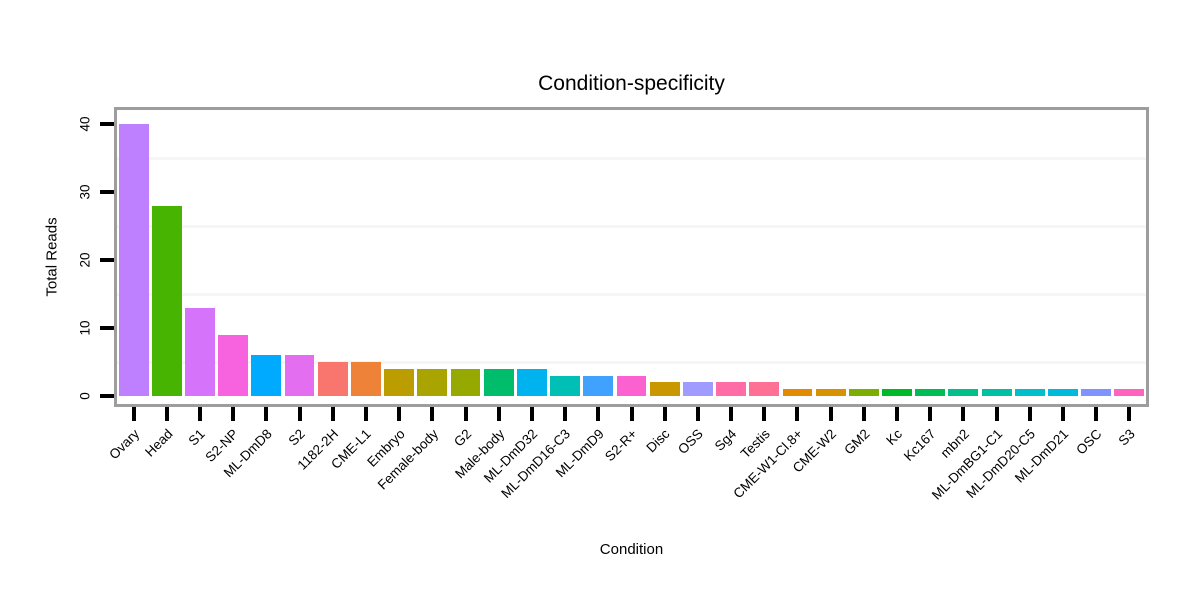 The width and height of the screenshot is (1200, 600). What do you see at coordinates (930, 392) in the screenshot?
I see `bar-Kc167` at bounding box center [930, 392].